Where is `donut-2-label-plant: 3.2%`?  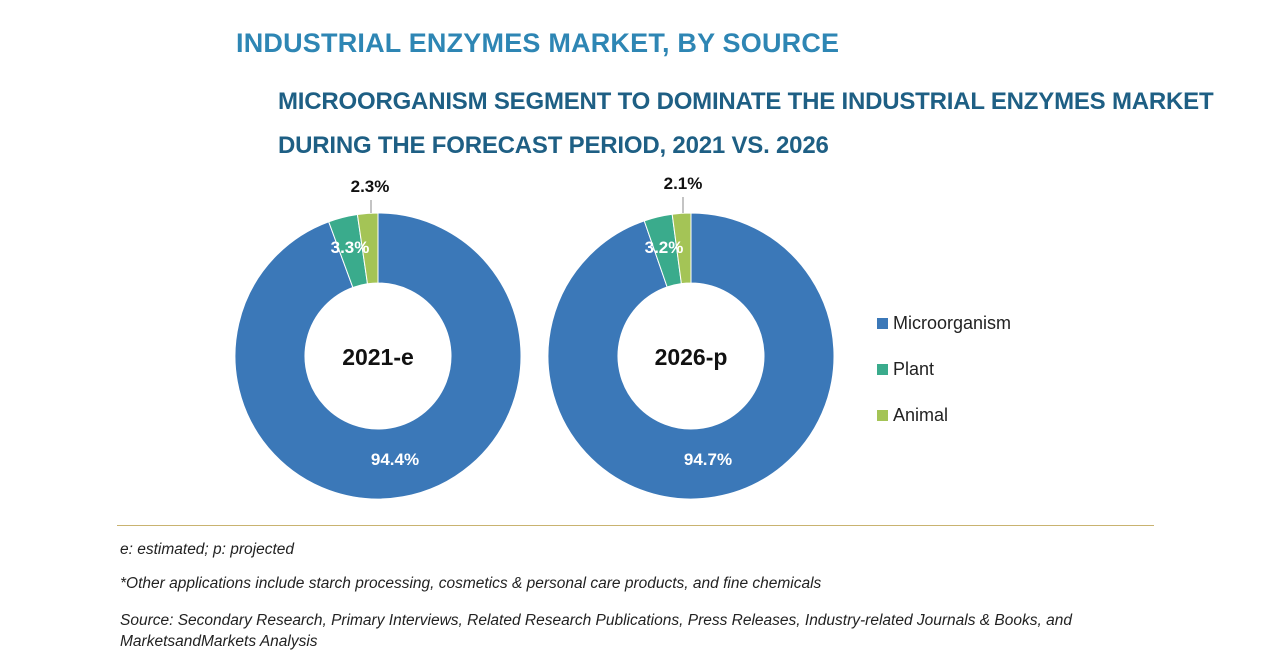
donut-2-label-plant: 3.2% is located at coordinates (664, 247).